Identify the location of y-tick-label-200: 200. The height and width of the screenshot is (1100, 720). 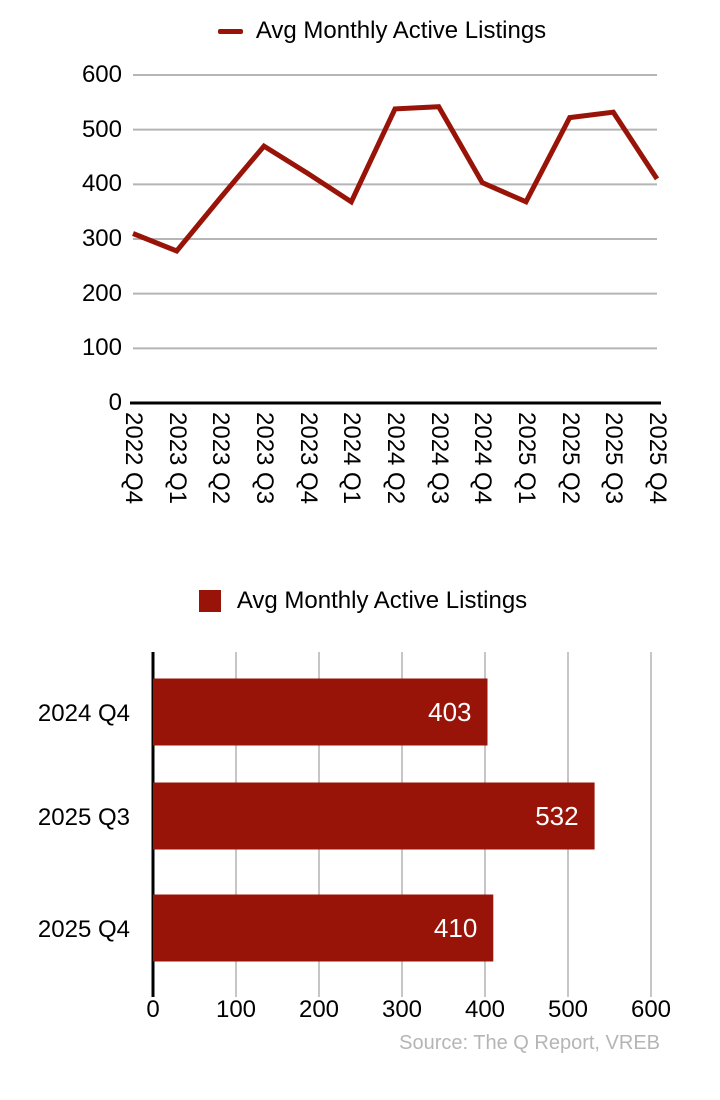
(101, 293).